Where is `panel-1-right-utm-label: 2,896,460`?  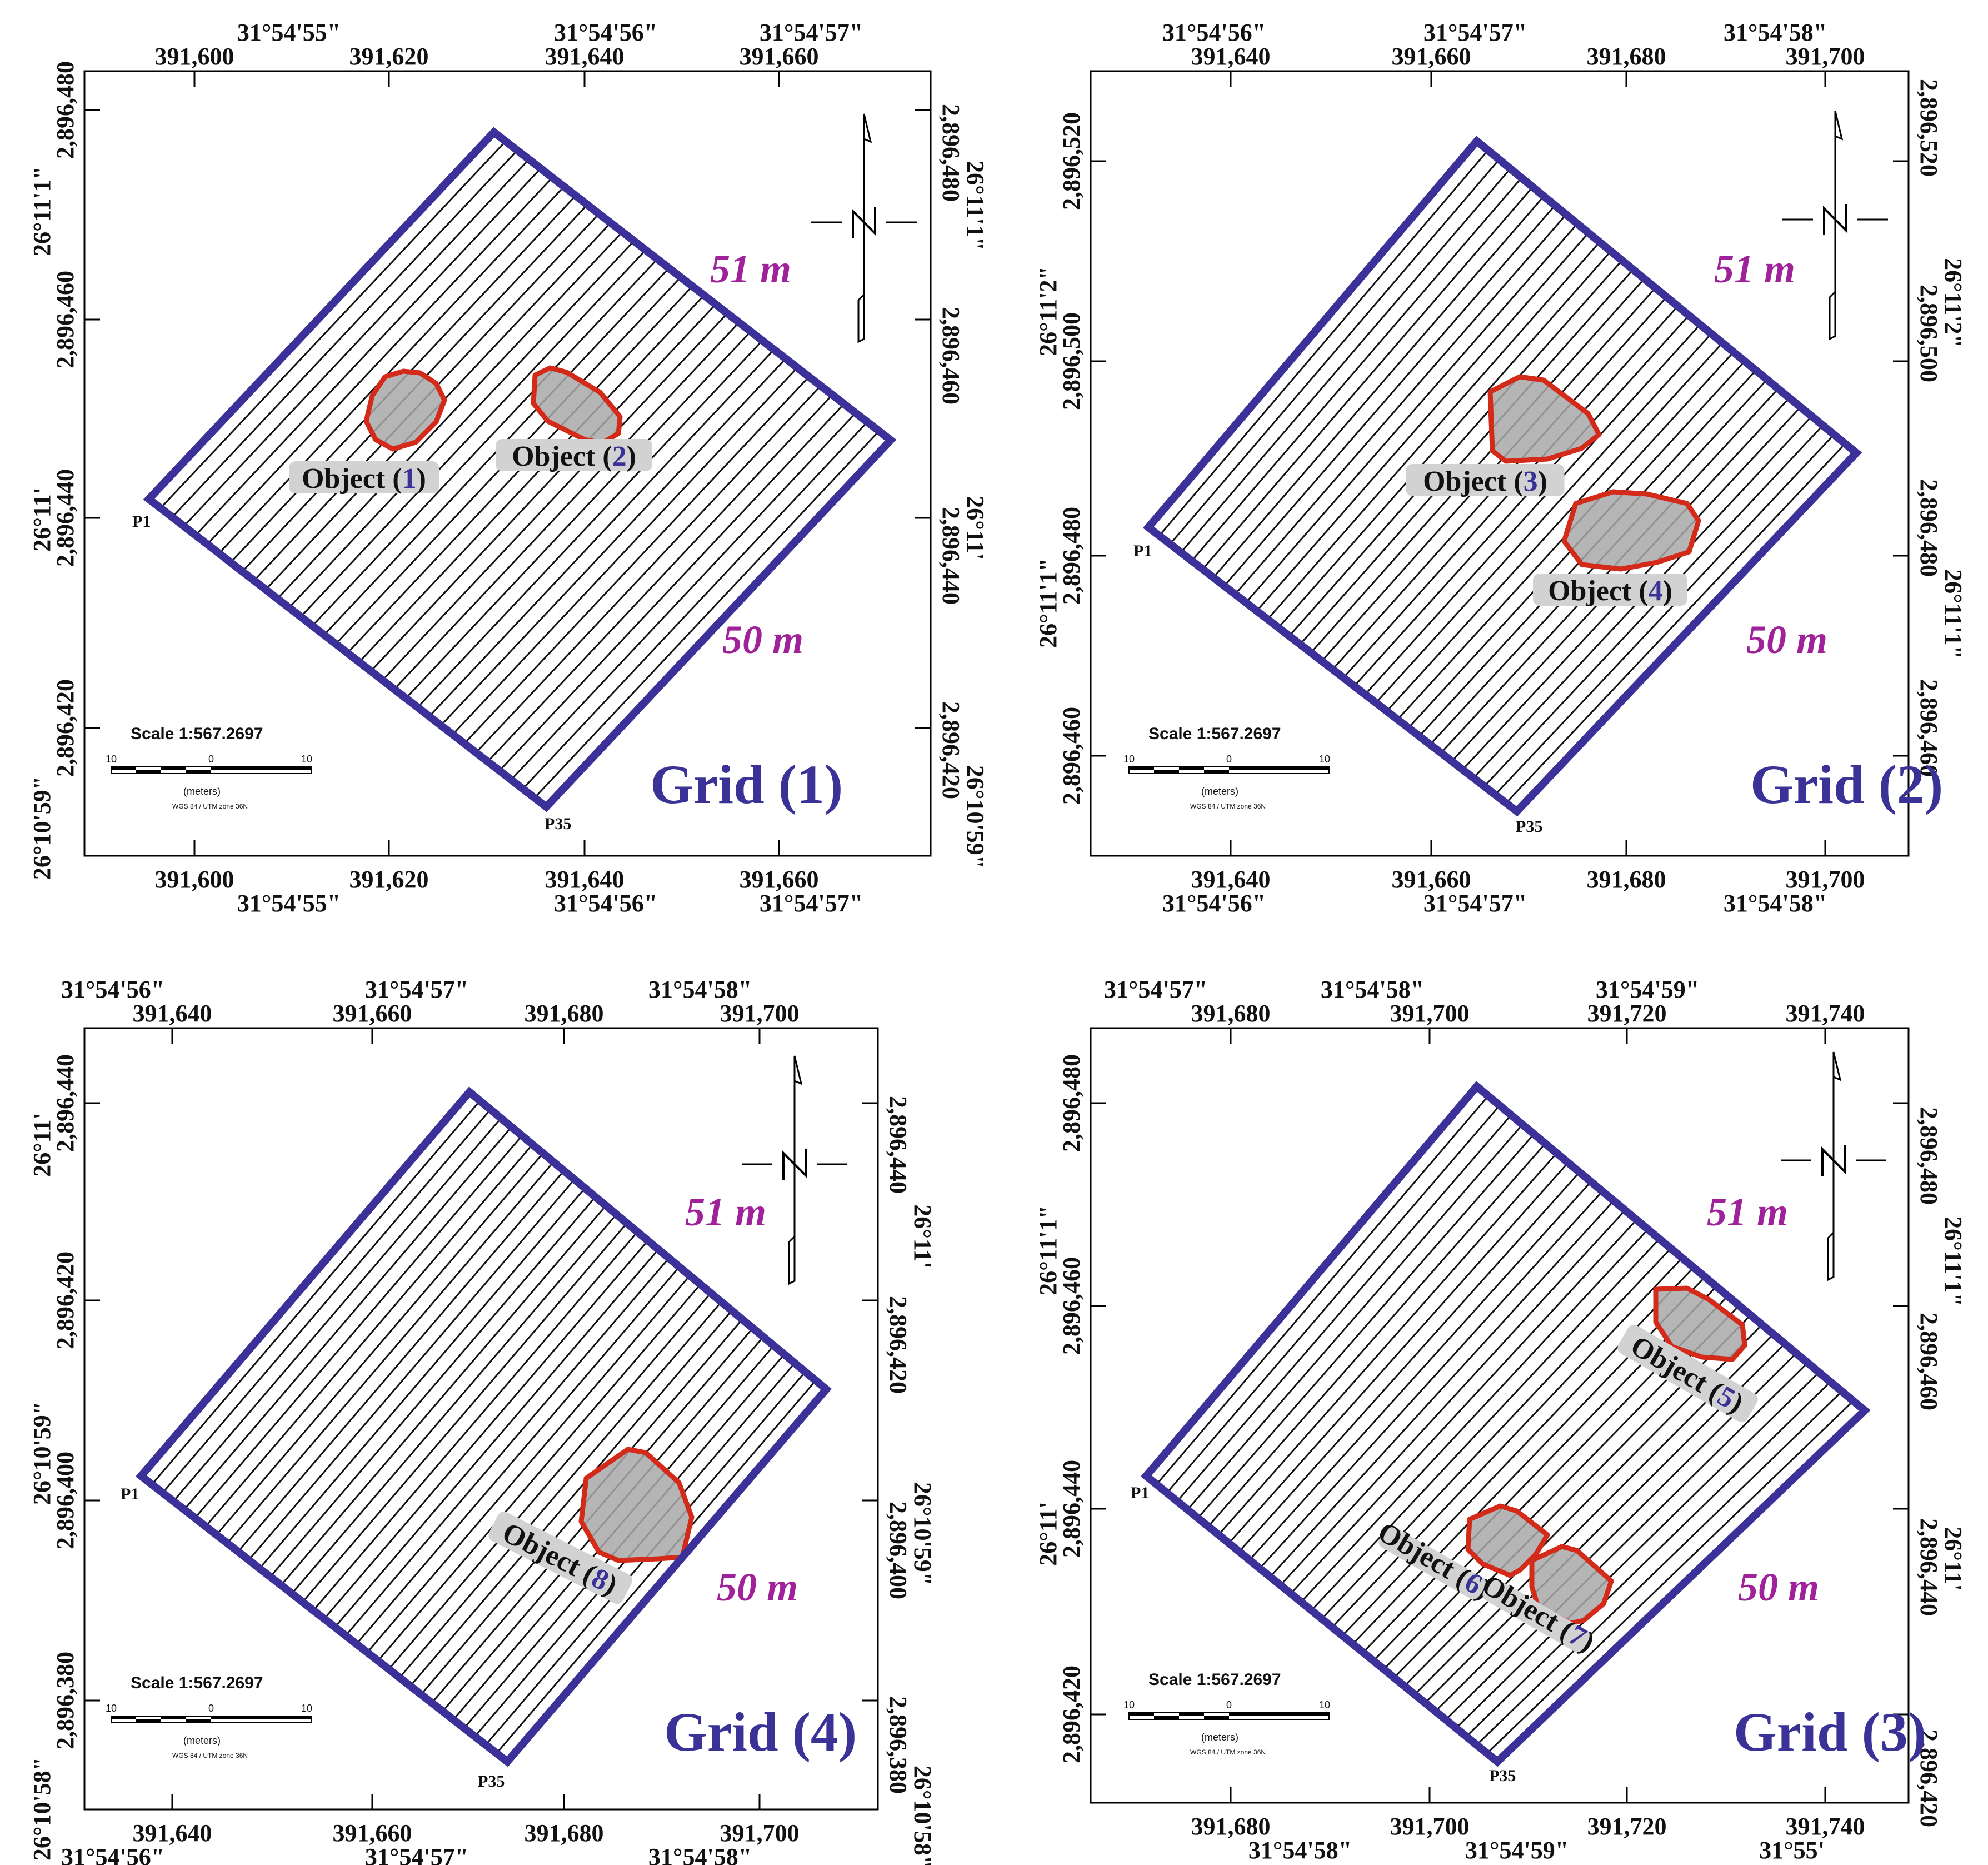 panel-1-right-utm-label: 2,896,460 is located at coordinates (951, 356).